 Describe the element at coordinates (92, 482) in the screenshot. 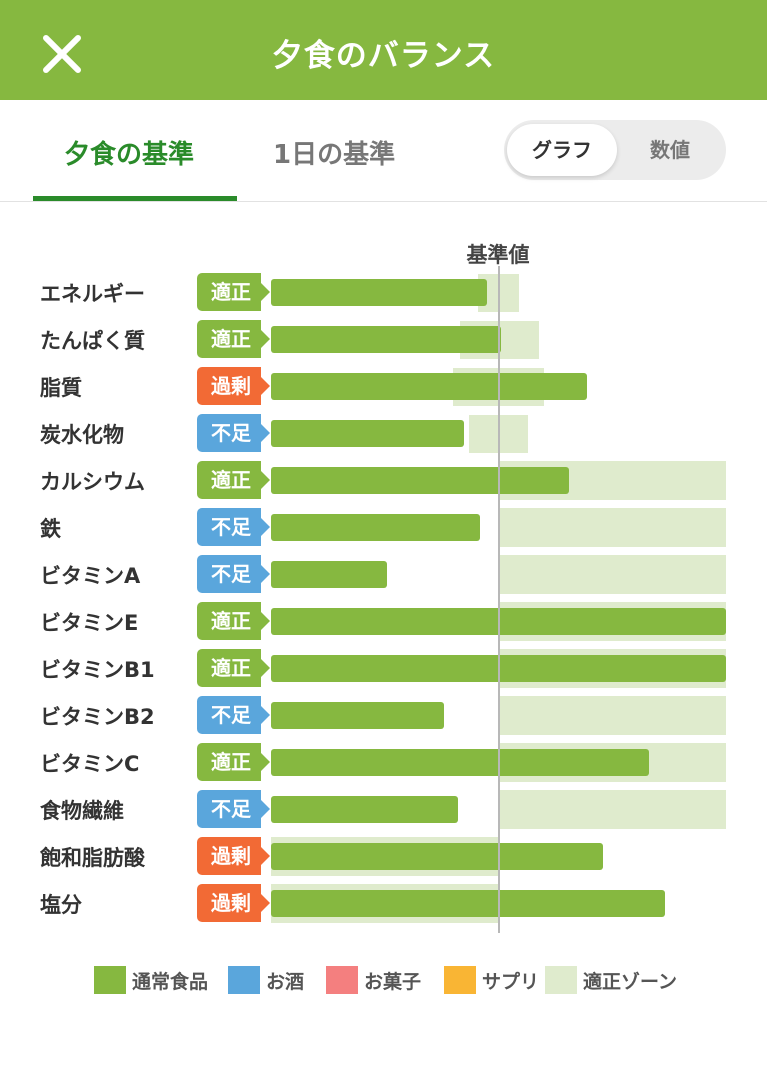

I see `nutrient-label: カルシウム` at that location.